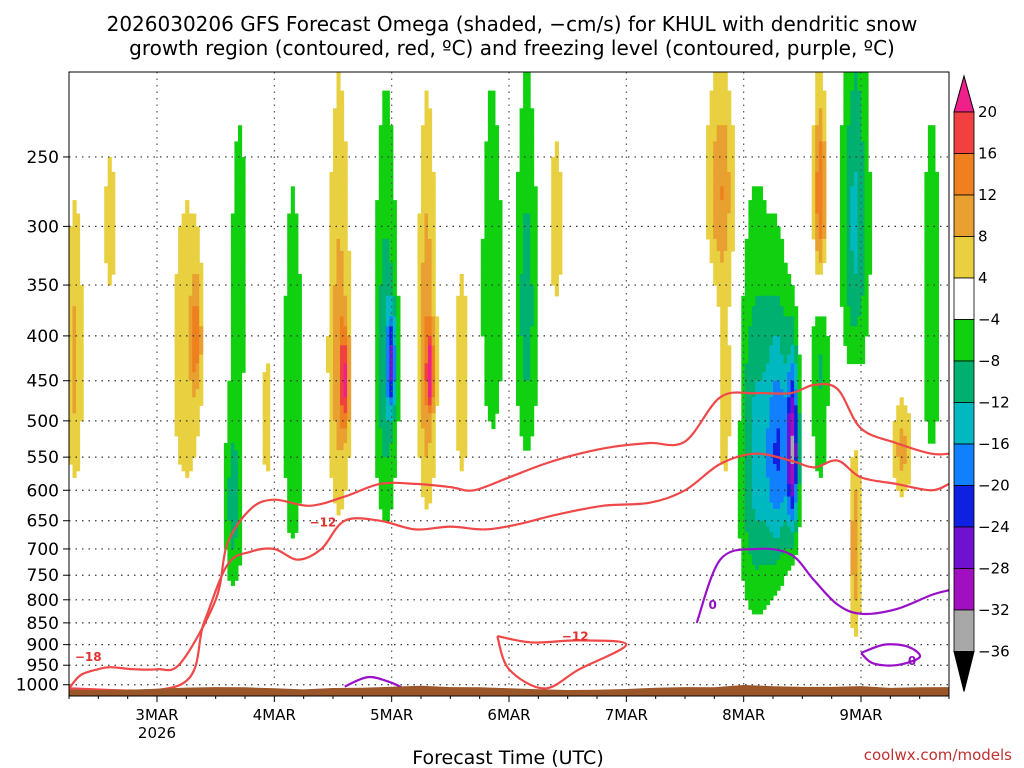  What do you see at coordinates (964, 298) in the screenshot?
I see `colorbar-band` at bounding box center [964, 298].